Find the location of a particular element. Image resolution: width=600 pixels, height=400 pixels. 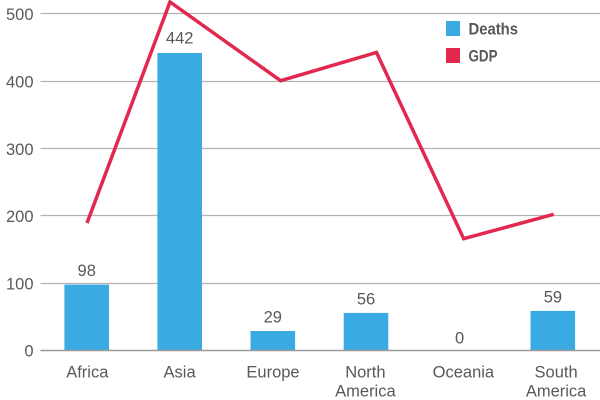

svg-text: Europe is located at coordinates (272, 372).